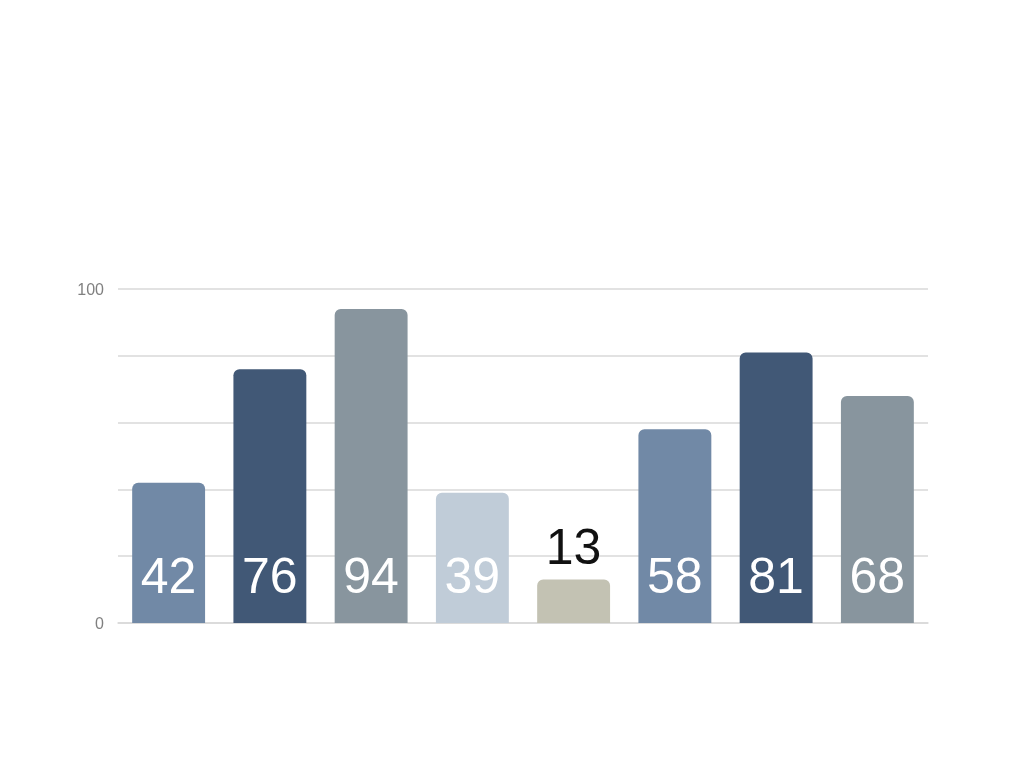 Image resolution: width=1024 pixels, height=768 pixels. What do you see at coordinates (100, 623) in the screenshot?
I see `y-tick-label: 0` at bounding box center [100, 623].